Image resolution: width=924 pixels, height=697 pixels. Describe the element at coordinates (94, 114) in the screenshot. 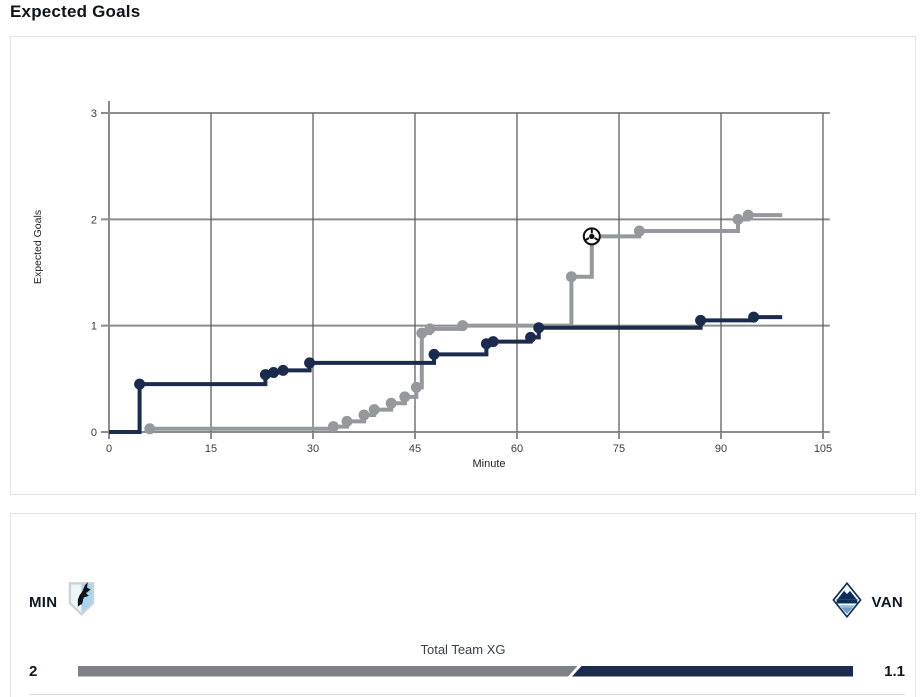

I see `y-tick-label: 3` at that location.